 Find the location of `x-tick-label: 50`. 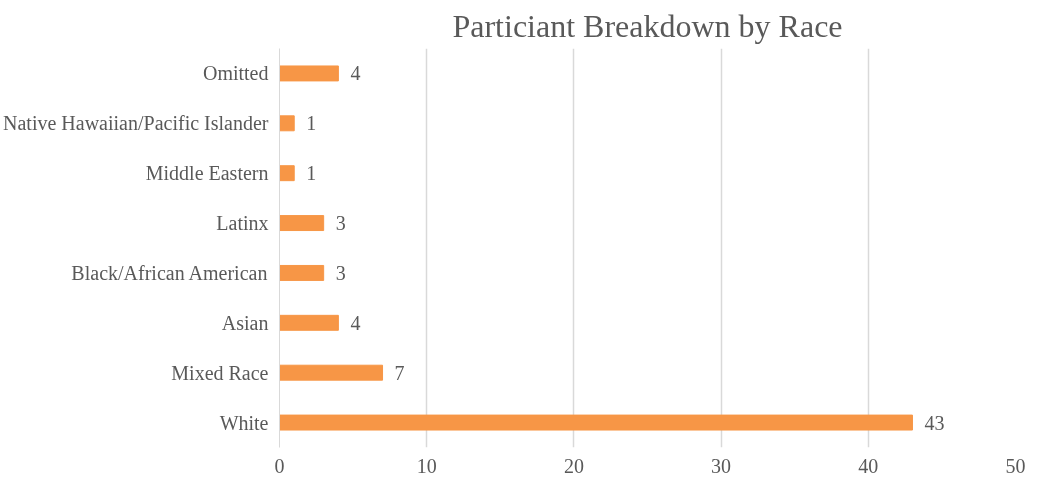

x-tick-label: 50 is located at coordinates (1015, 465).